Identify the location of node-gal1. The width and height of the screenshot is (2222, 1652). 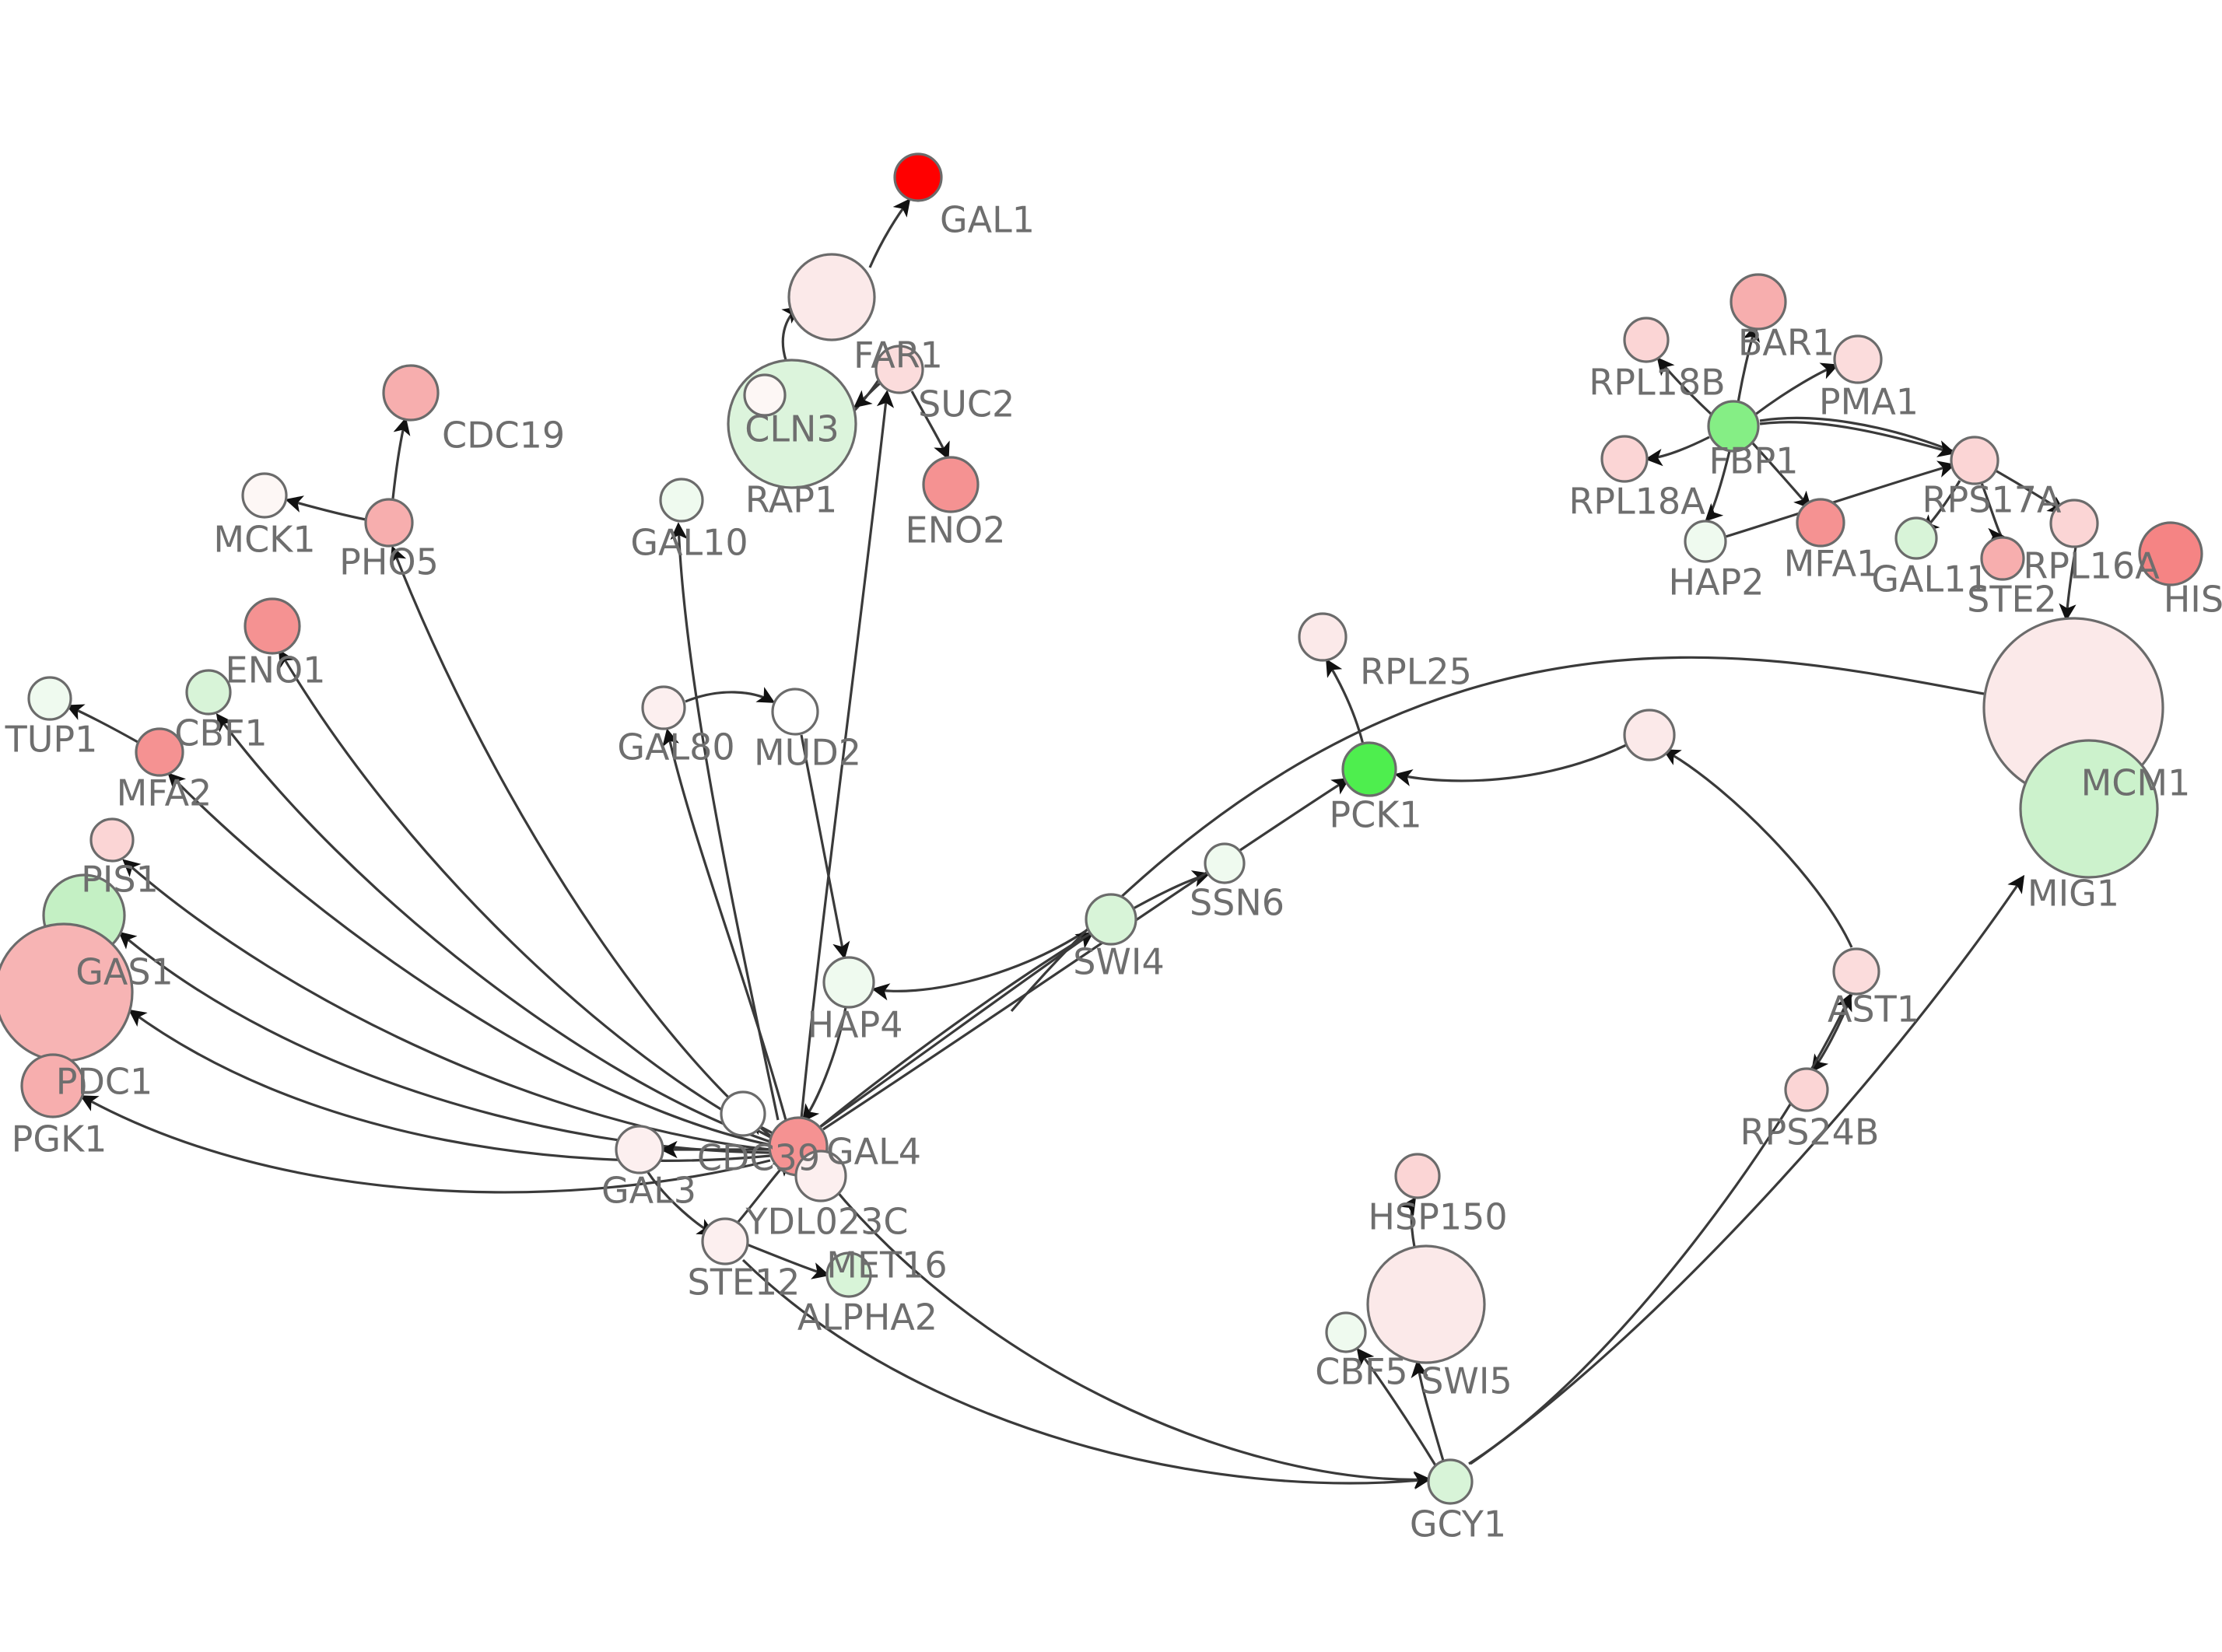
(918, 177).